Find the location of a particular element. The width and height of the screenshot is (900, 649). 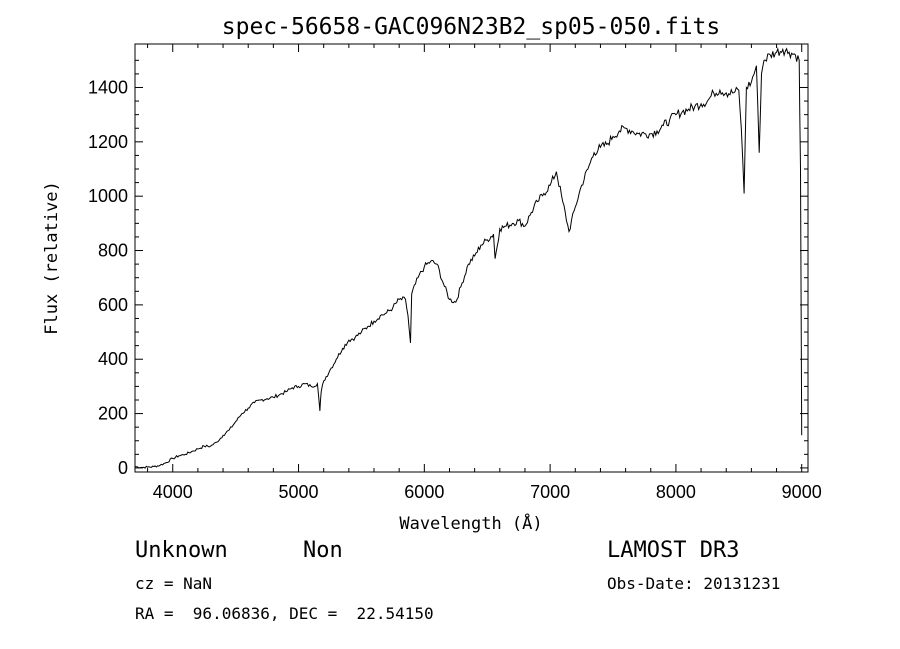

survey-name: LAMOST DR3 is located at coordinates (673, 550).